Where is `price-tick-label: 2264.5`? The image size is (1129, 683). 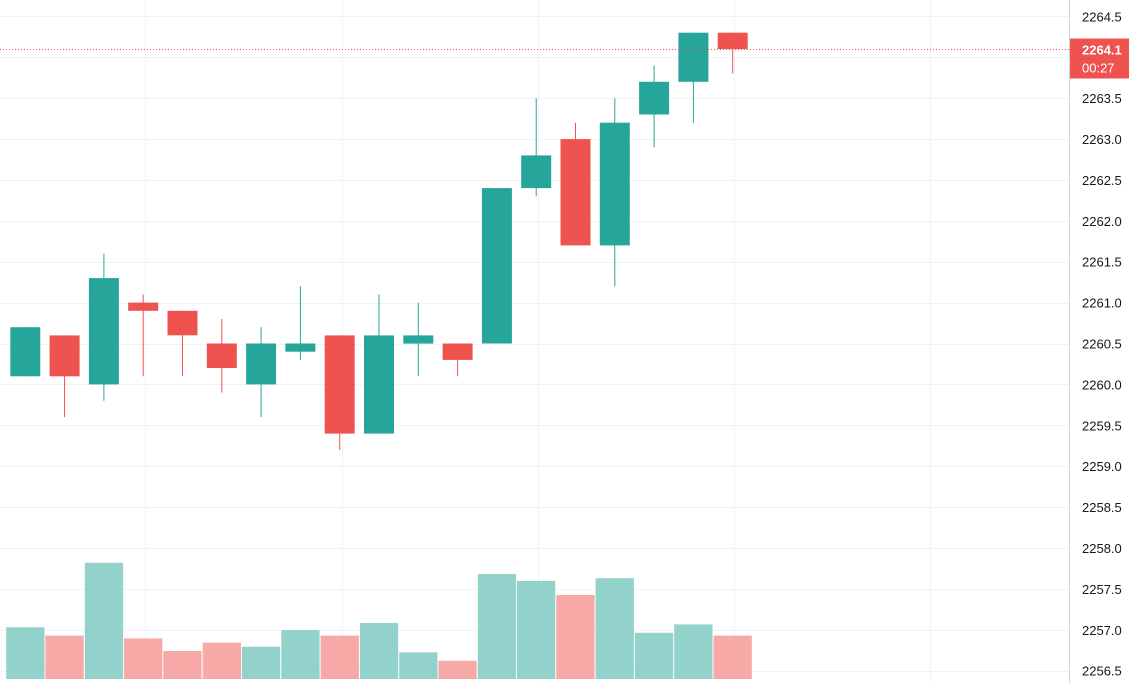
price-tick-label: 2264.5 is located at coordinates (1102, 16).